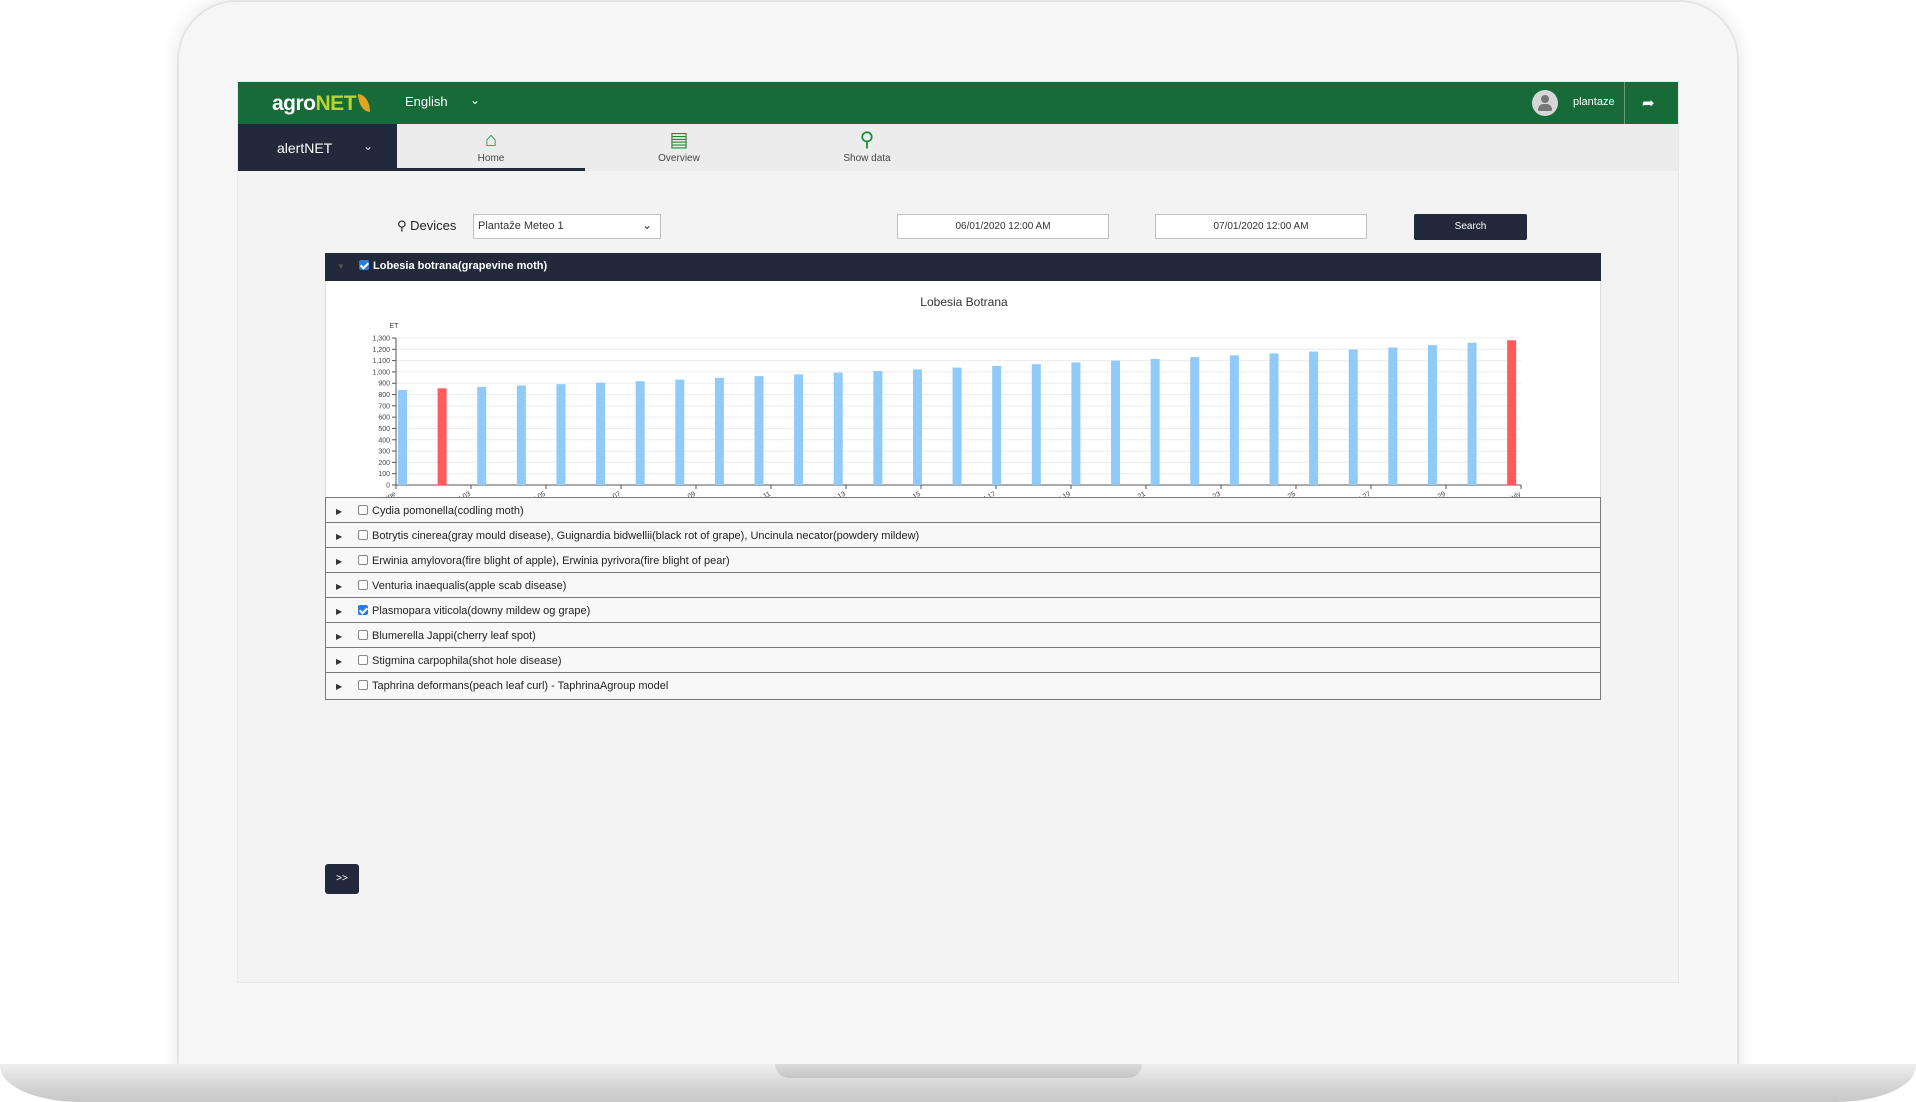 The height and width of the screenshot is (1102, 1916). I want to click on caret-down-icon: ▼, so click(341, 266).